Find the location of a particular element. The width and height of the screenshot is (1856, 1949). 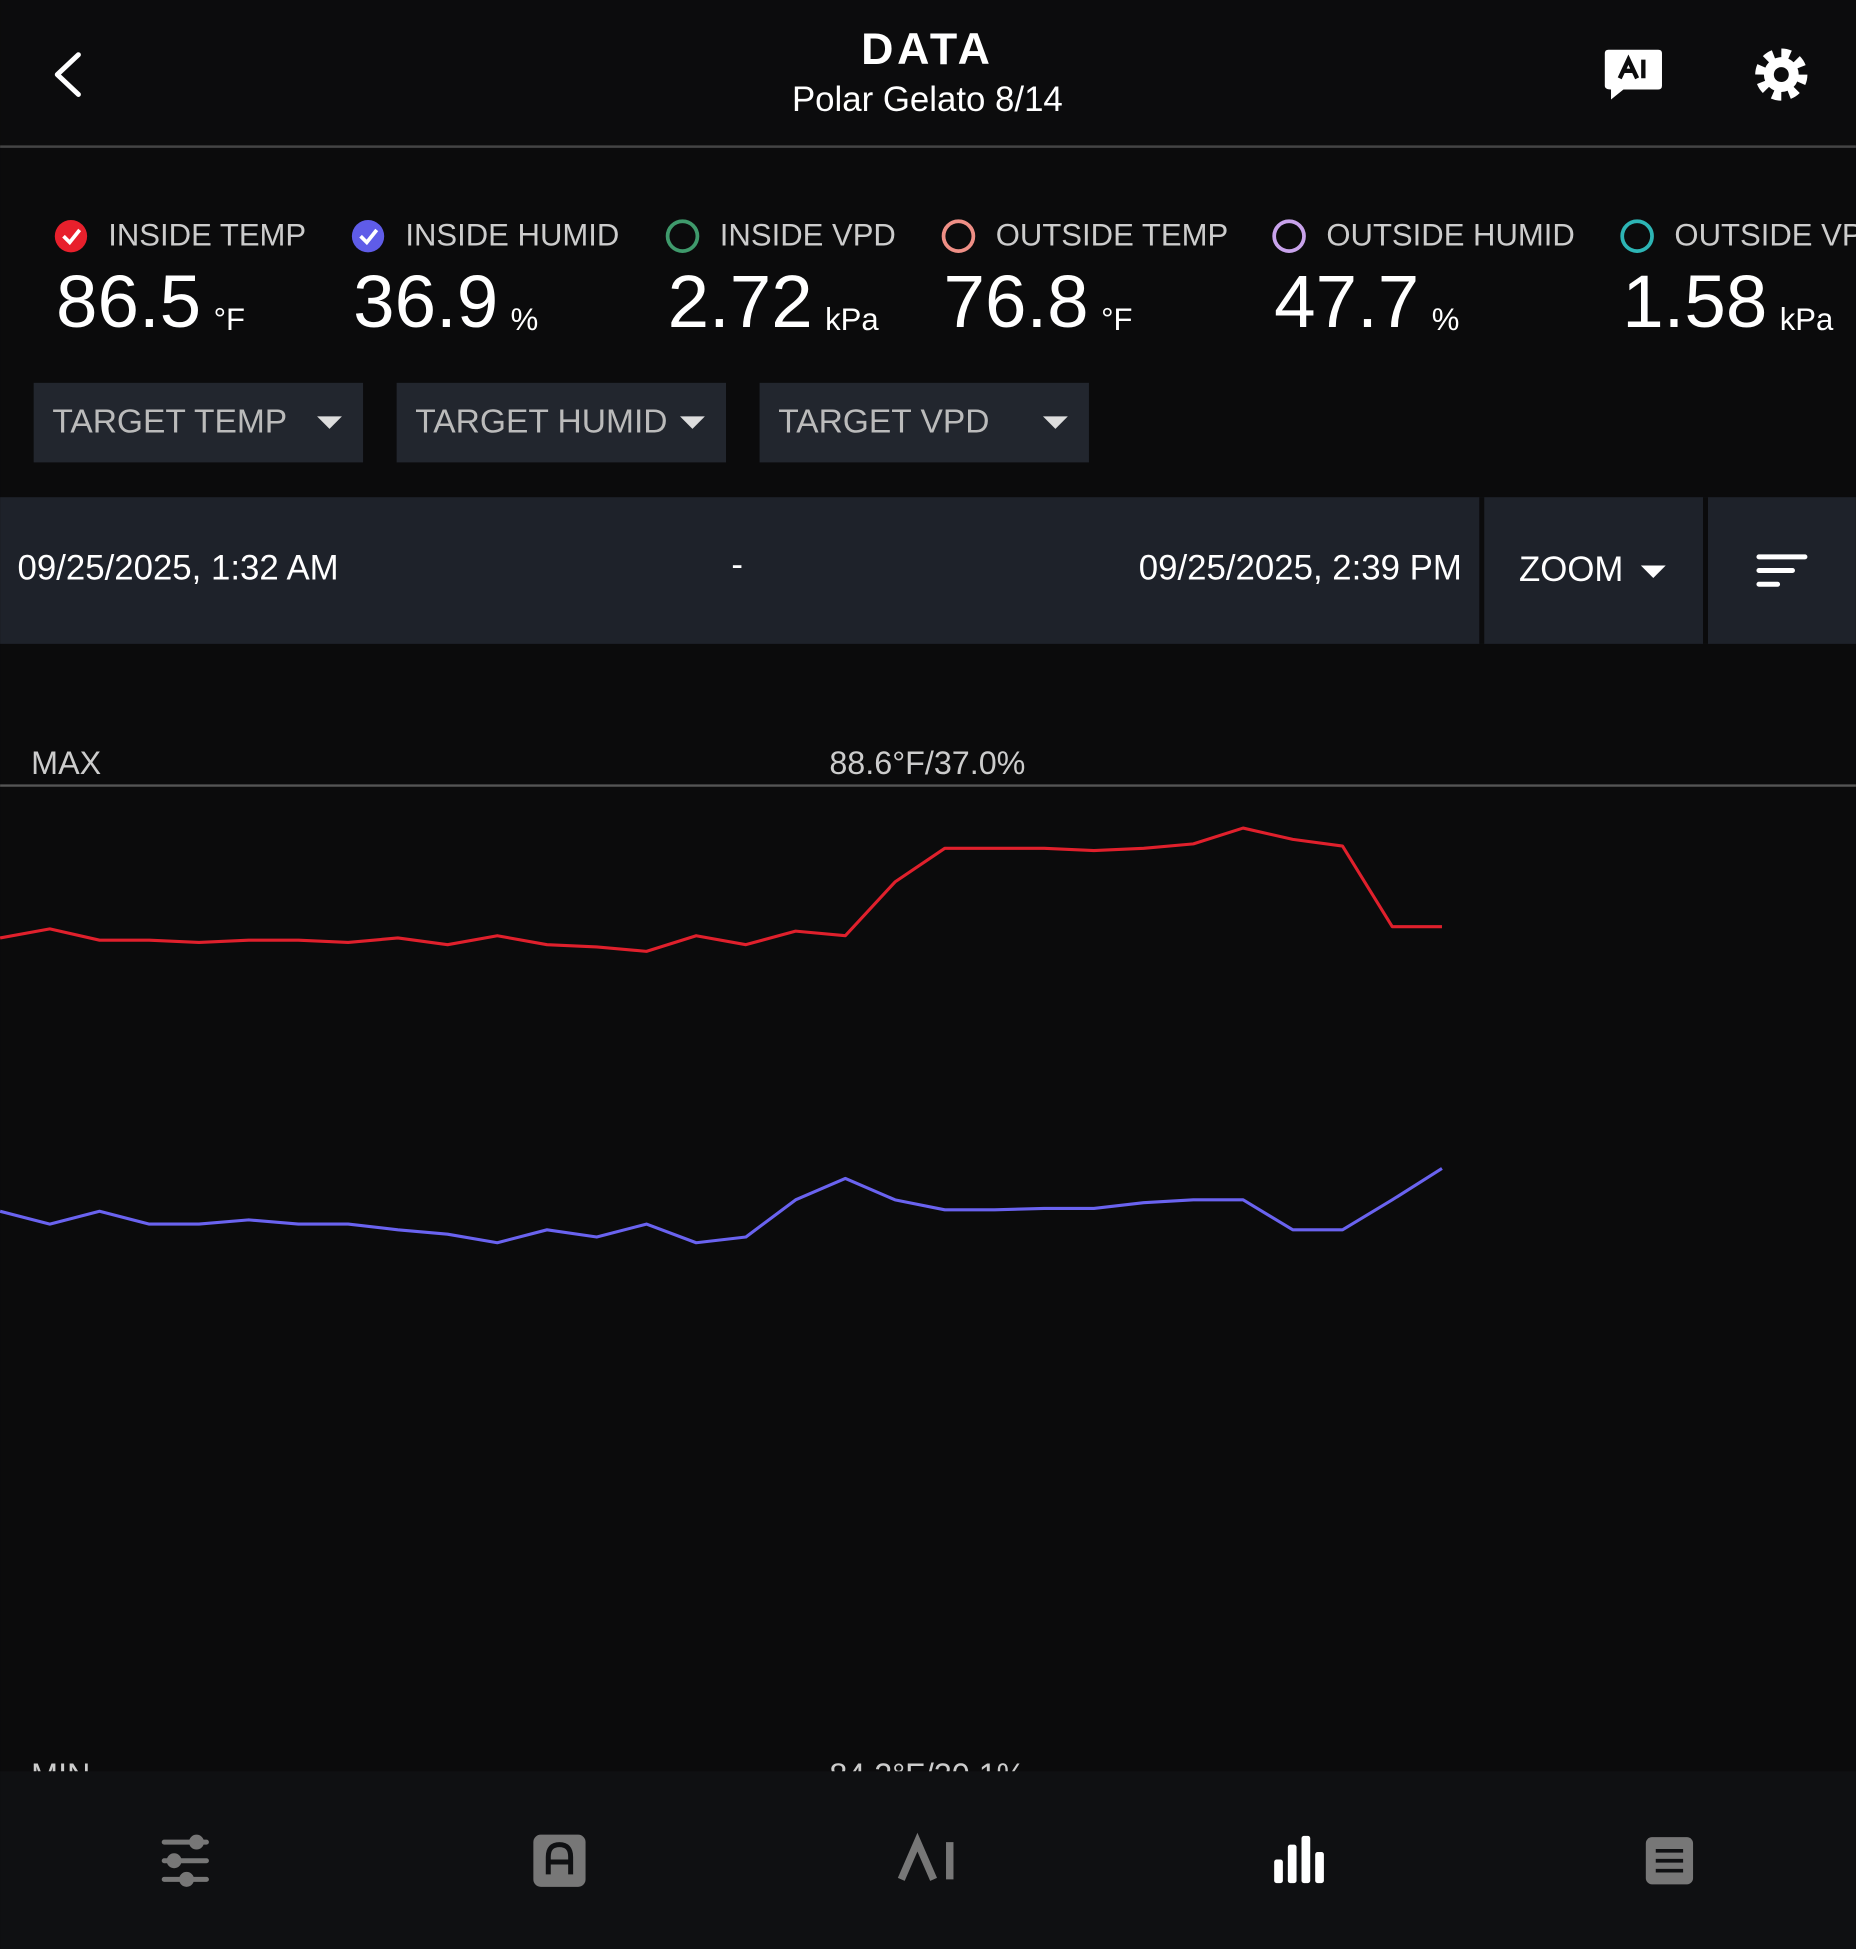

reading: 76.8 °F is located at coordinates (1038, 301).